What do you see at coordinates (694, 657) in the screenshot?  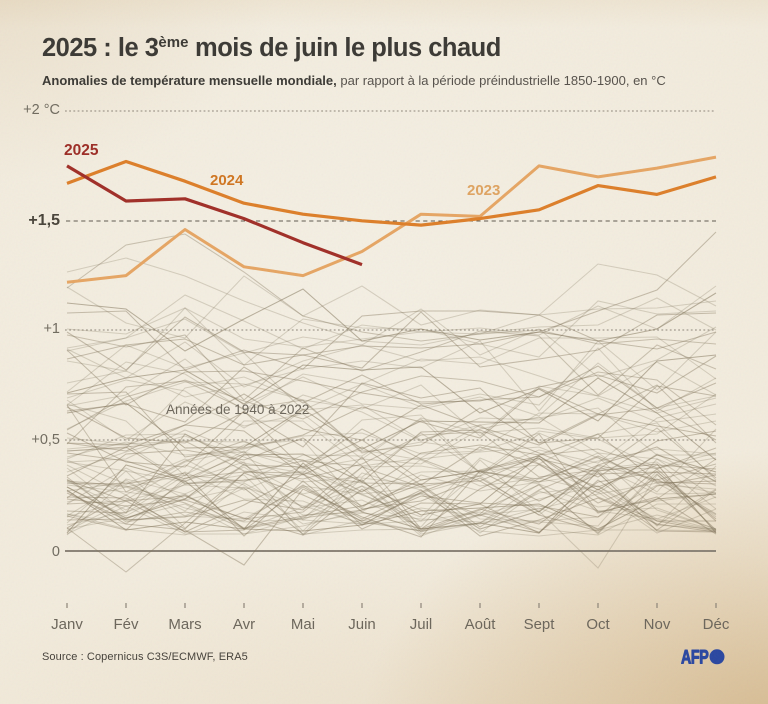 I see `svg-text: AFP` at bounding box center [694, 657].